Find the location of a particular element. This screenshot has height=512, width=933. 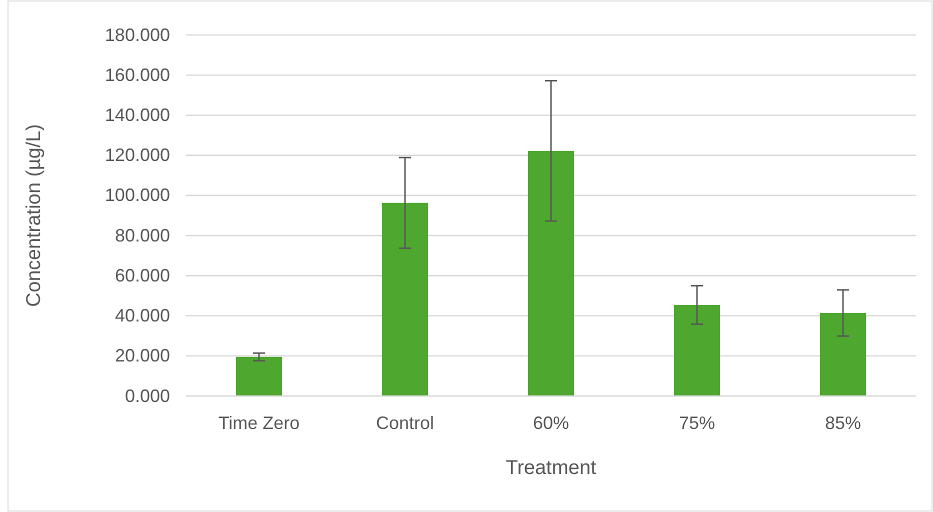

y-tick-label: 160.000 is located at coordinates (137, 74).